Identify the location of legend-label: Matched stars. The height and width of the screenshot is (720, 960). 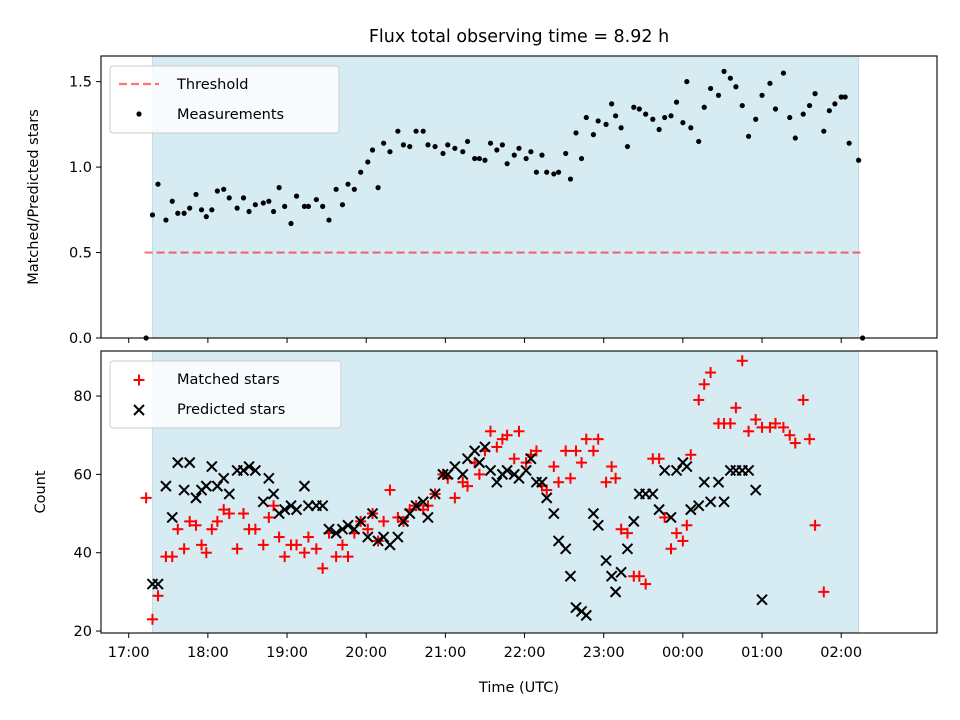
(228, 380).